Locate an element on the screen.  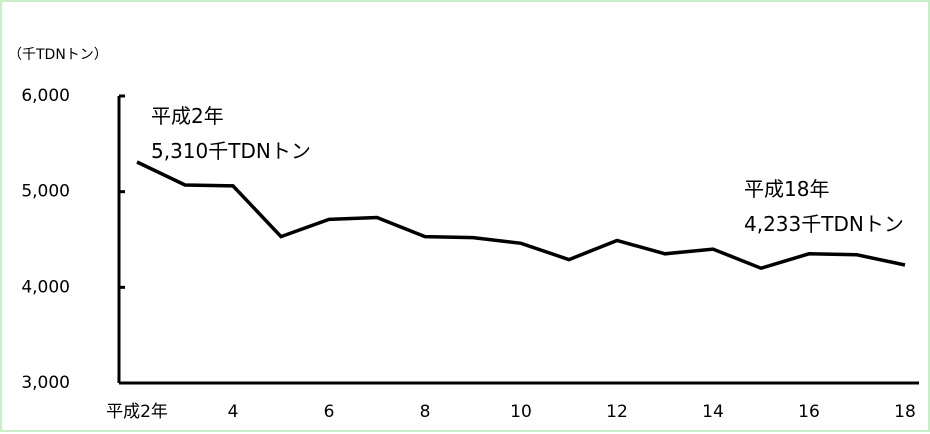
x-tick-label: 4 is located at coordinates (233, 412).